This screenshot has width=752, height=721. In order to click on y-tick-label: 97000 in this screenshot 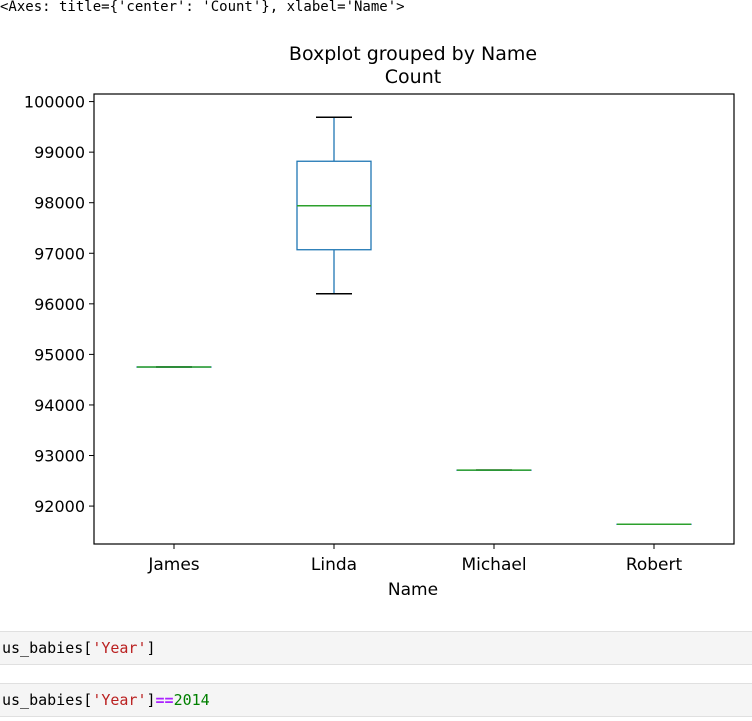, I will do `click(59, 253)`.